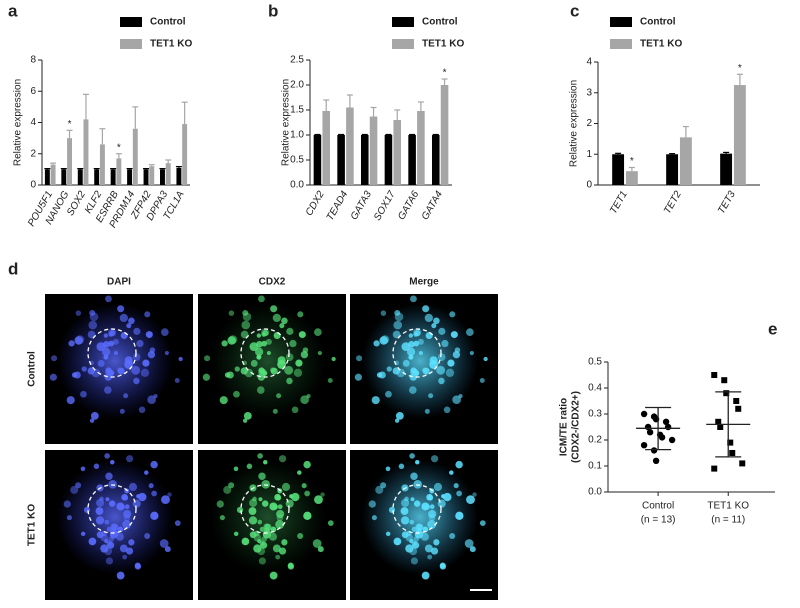 The image size is (800, 608). What do you see at coordinates (658, 506) in the screenshot?
I see `x-tick-label: Control` at bounding box center [658, 506].